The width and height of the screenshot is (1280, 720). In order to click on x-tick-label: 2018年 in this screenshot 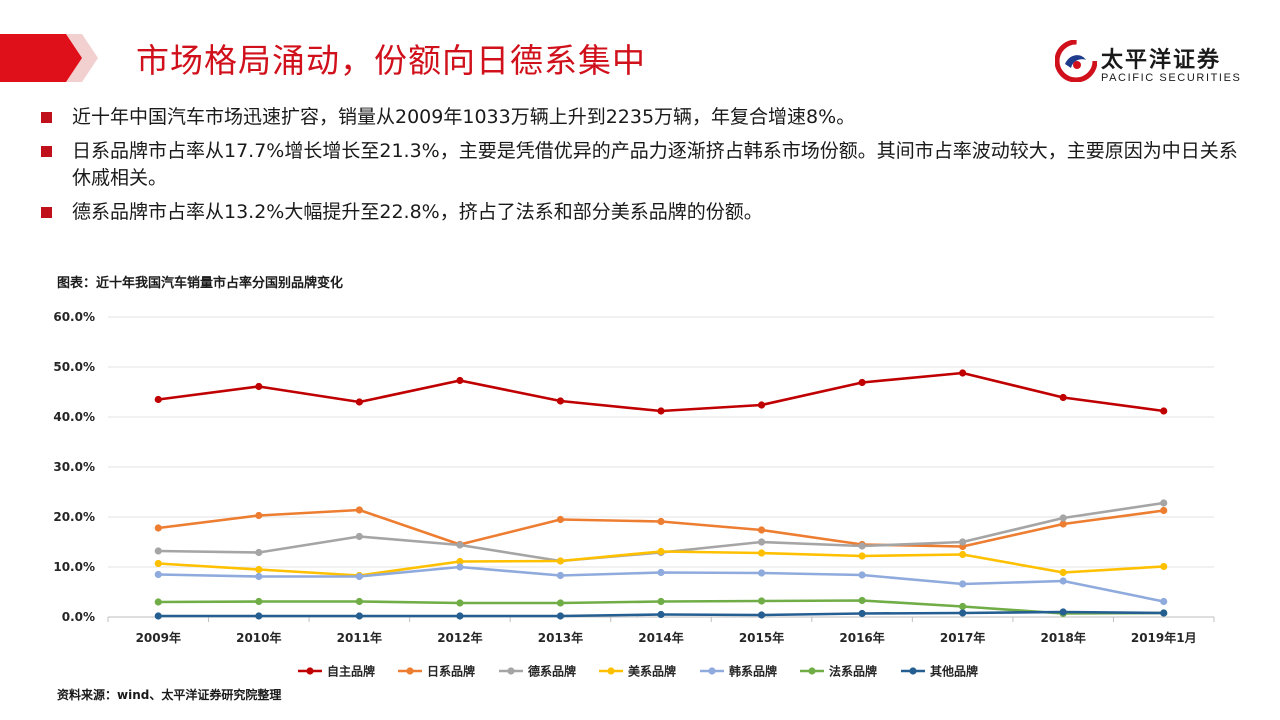, I will do `click(1062, 637)`.